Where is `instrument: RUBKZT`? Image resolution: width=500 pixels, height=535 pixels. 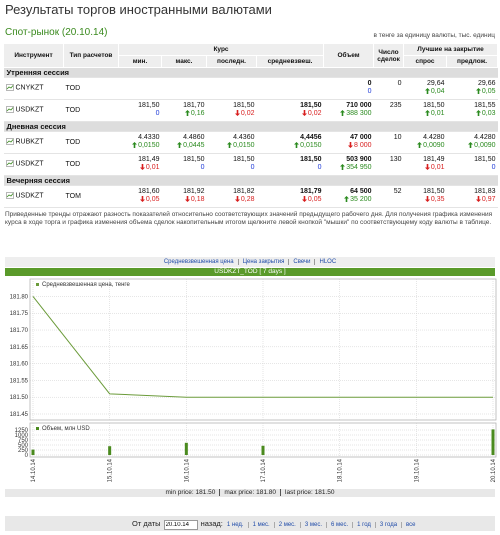 instrument: RUBKZT is located at coordinates (29, 142).